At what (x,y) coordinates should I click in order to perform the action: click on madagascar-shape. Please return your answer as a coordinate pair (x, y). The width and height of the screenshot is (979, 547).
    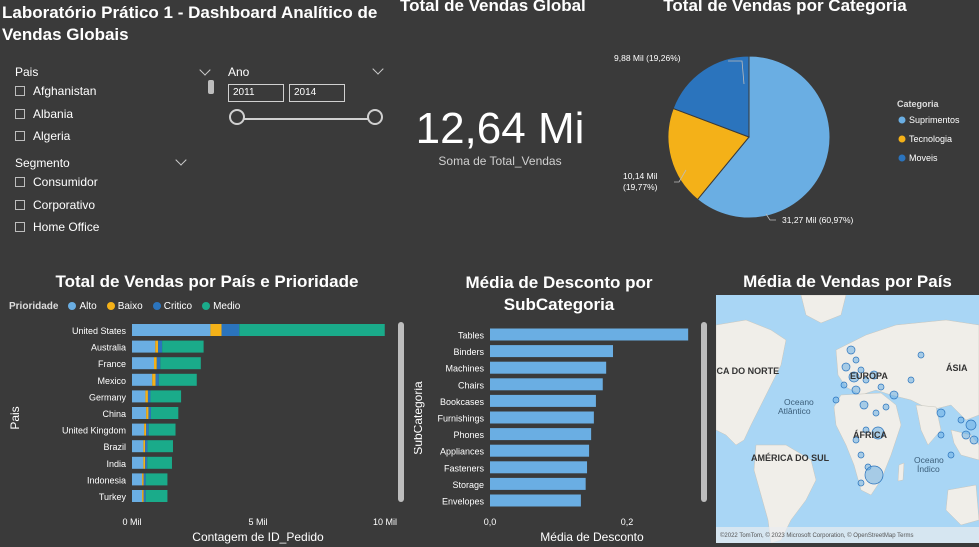
    Looking at the image, I should click on (901, 472).